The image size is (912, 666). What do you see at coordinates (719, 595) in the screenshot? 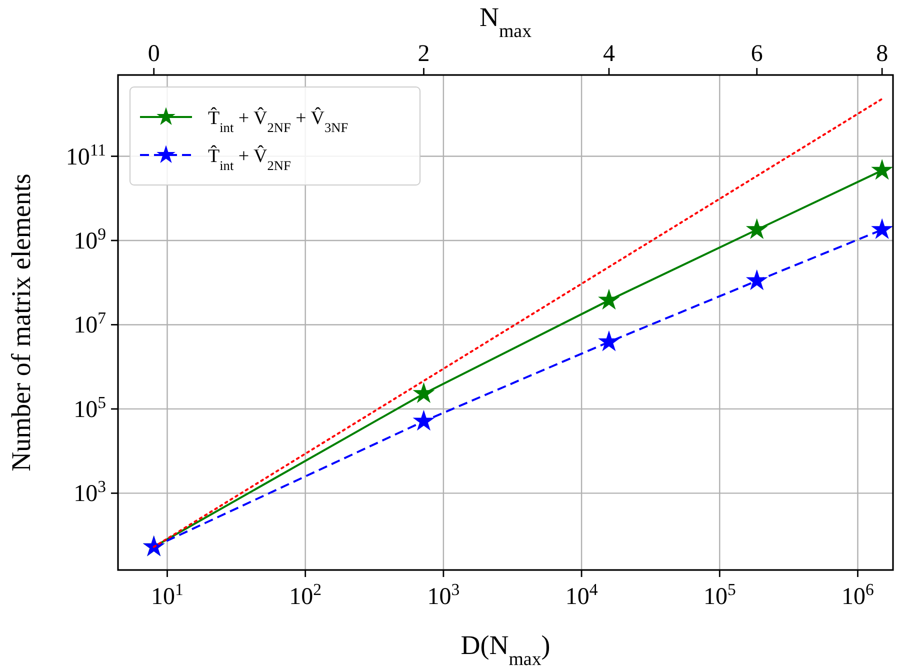
I see `x-tick-label: 10$^{5}$` at bounding box center [719, 595].